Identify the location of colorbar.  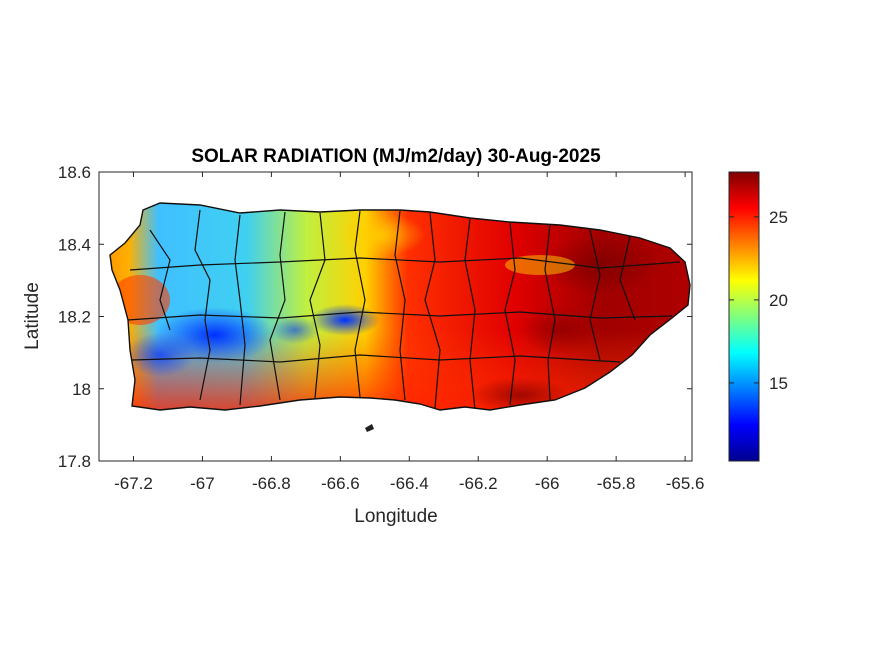
(744, 316).